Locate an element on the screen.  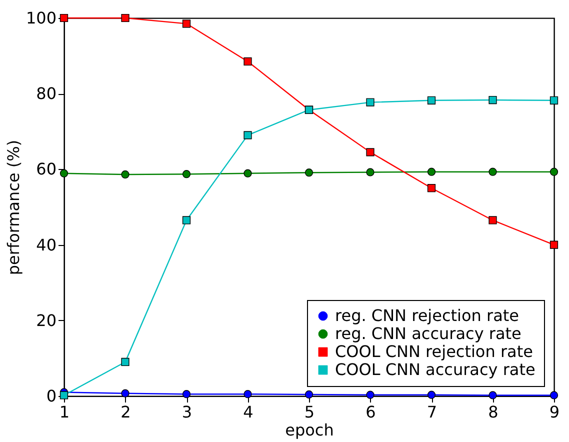
y-axis-title: performance (%) is located at coordinates (13, 208).